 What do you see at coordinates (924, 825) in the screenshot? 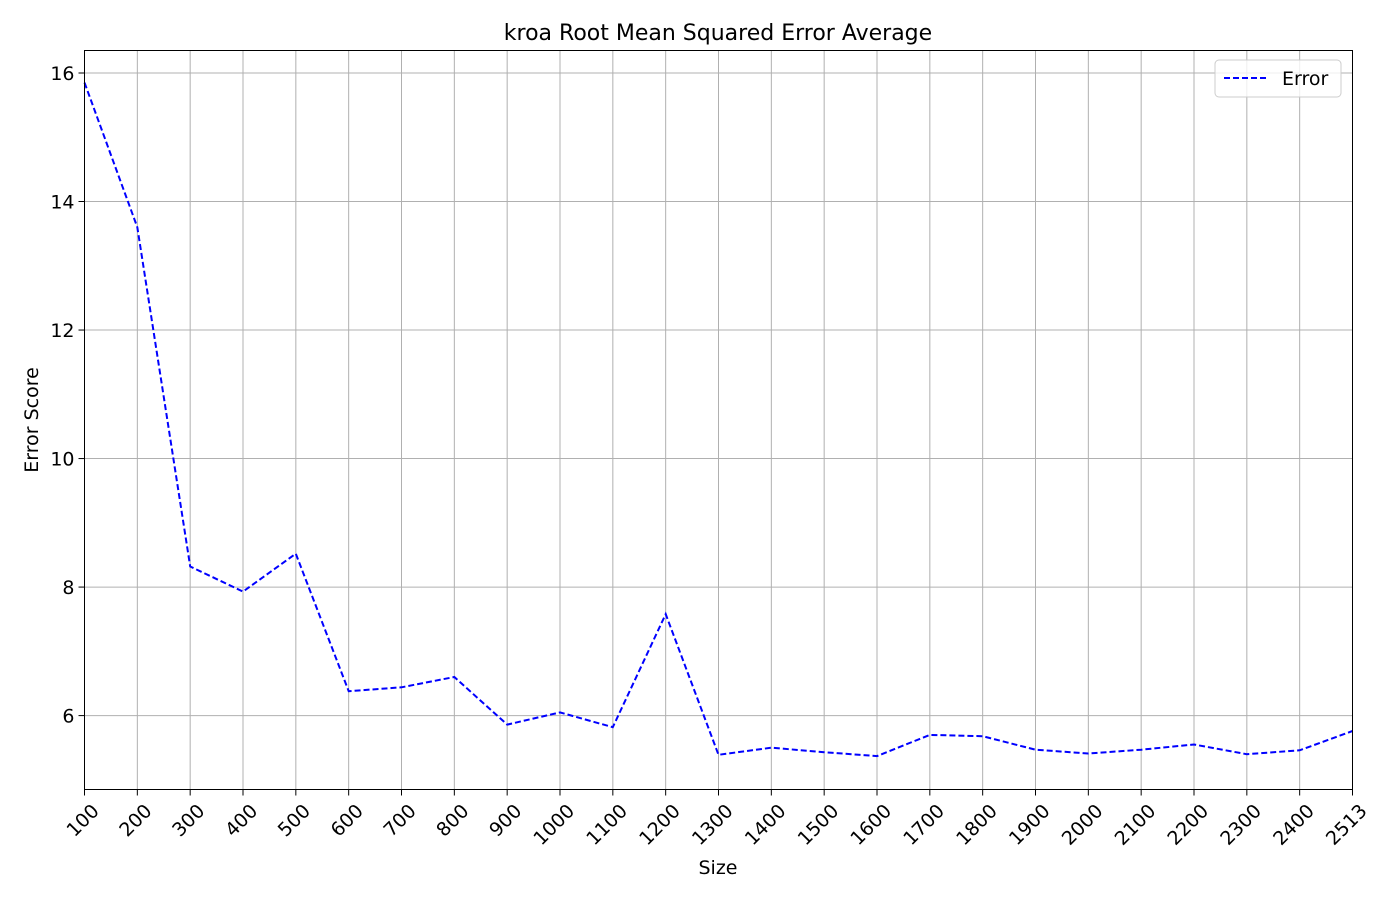
I see `x-tick-label: 1700` at bounding box center [924, 825].